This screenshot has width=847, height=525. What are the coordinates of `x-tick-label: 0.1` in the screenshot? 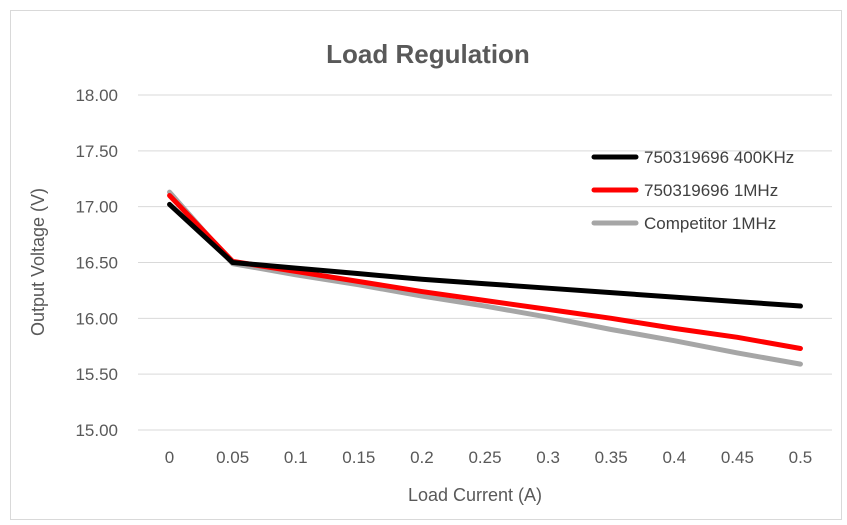 It's located at (296, 457).